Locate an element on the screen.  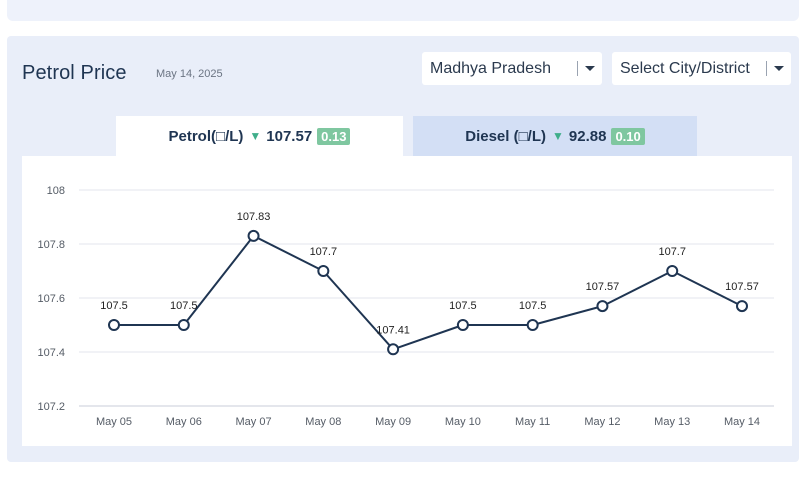
y-tick-label: 107.2 is located at coordinates (51, 407).